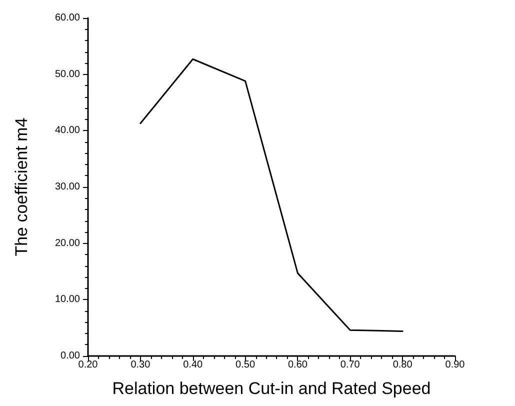  I want to click on y-tick-label: 40.00, so click(67, 130).